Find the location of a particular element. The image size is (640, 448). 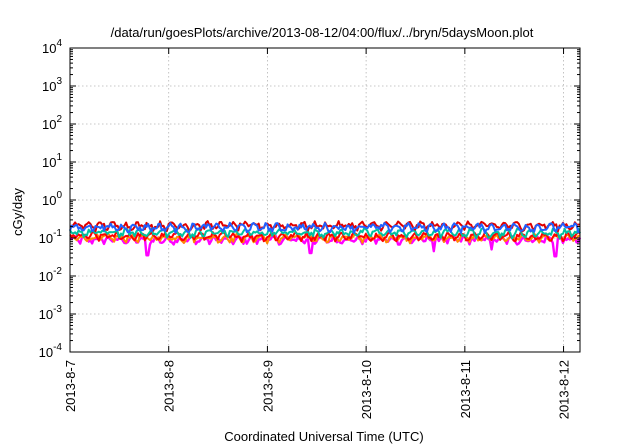

x-tick-label: 2013-8-10 is located at coordinates (366, 389).